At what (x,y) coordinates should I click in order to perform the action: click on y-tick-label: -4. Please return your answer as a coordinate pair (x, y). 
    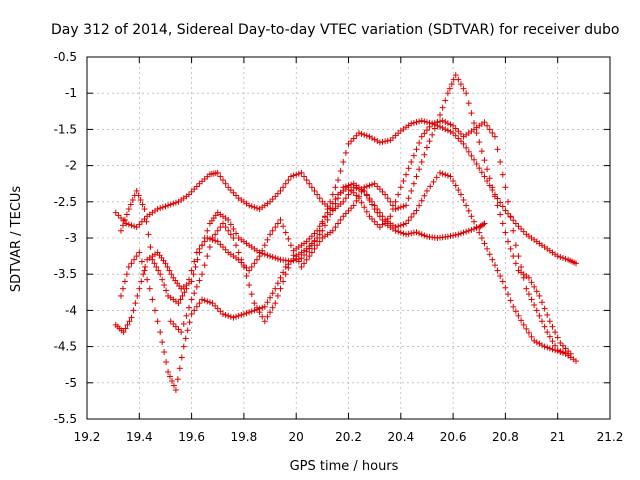
    Looking at the image, I should click on (71, 310).